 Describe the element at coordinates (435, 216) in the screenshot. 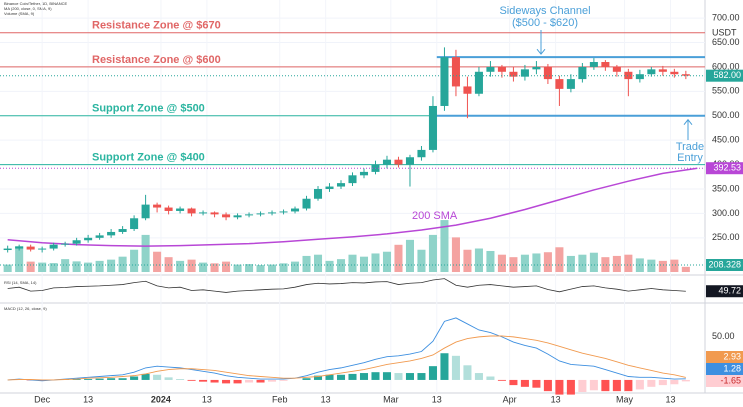

I see `sma-label: 200 SMA` at that location.